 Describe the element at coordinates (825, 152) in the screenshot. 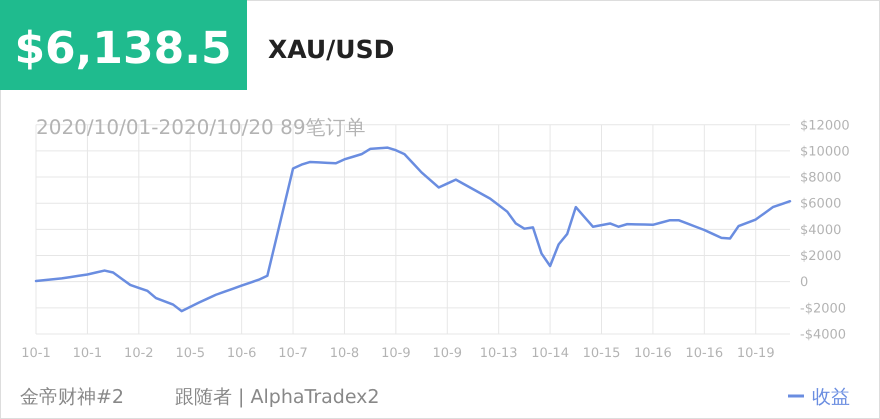

I see `y-tick-label: $10000` at that location.